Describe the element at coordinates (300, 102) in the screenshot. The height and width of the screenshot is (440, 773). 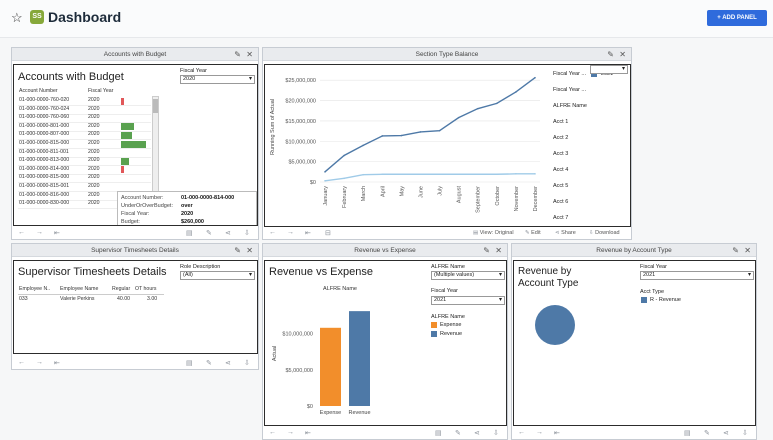
I see `y-tick-label: $20,000,000` at that location.